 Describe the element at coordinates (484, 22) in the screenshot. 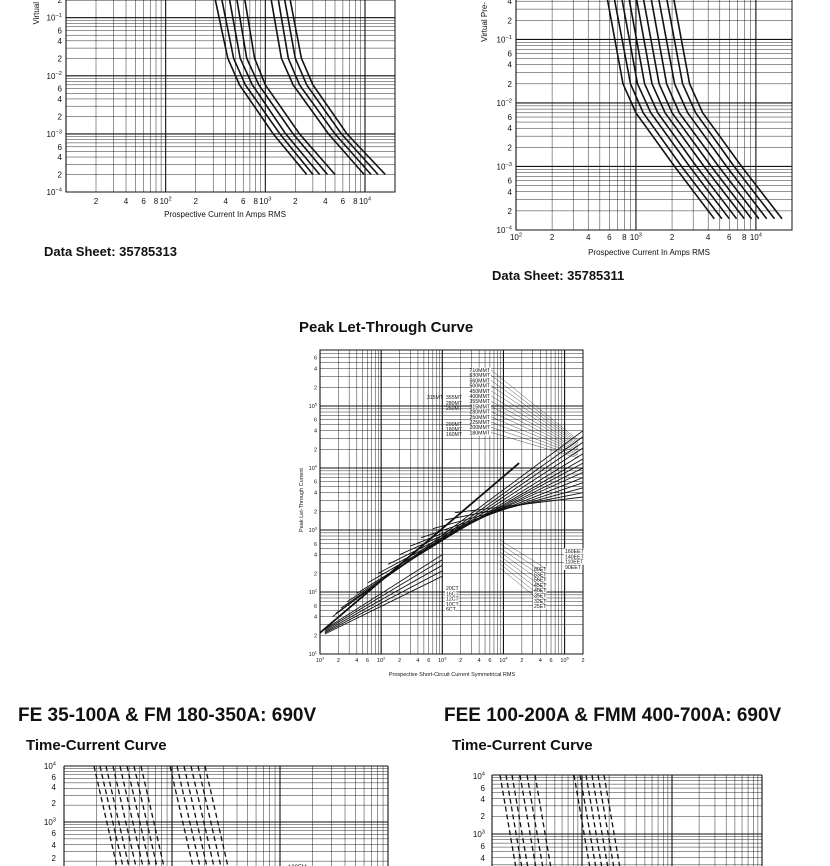

I see `y-axis-label: Virtual Pre-` at that location.